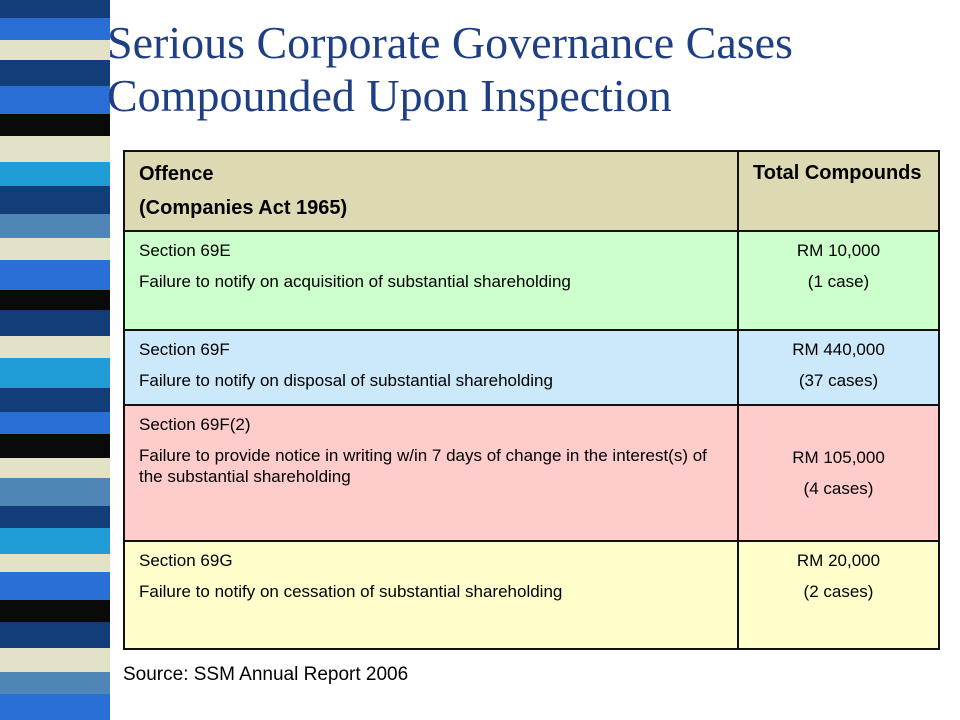  I want to click on case-count: (2 cases), so click(838, 591).